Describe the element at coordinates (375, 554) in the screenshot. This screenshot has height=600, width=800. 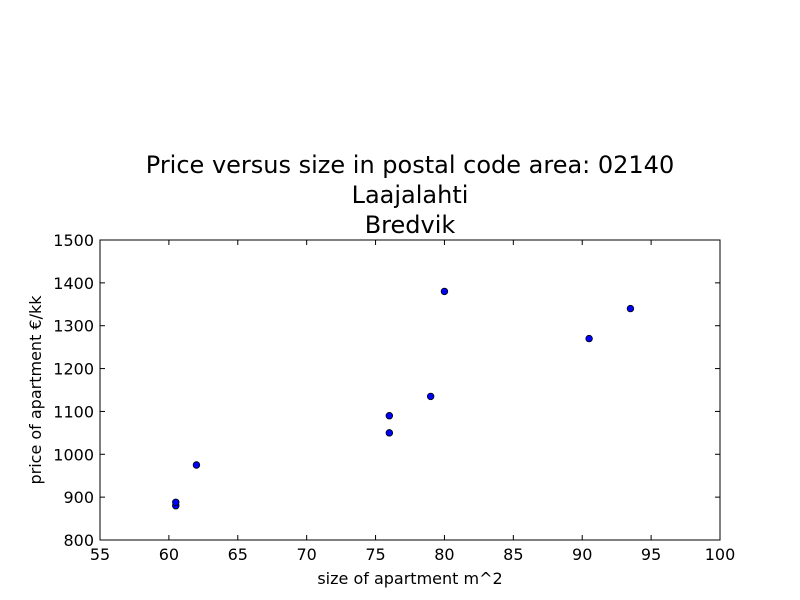
I see `x-tick-label: 75` at that location.